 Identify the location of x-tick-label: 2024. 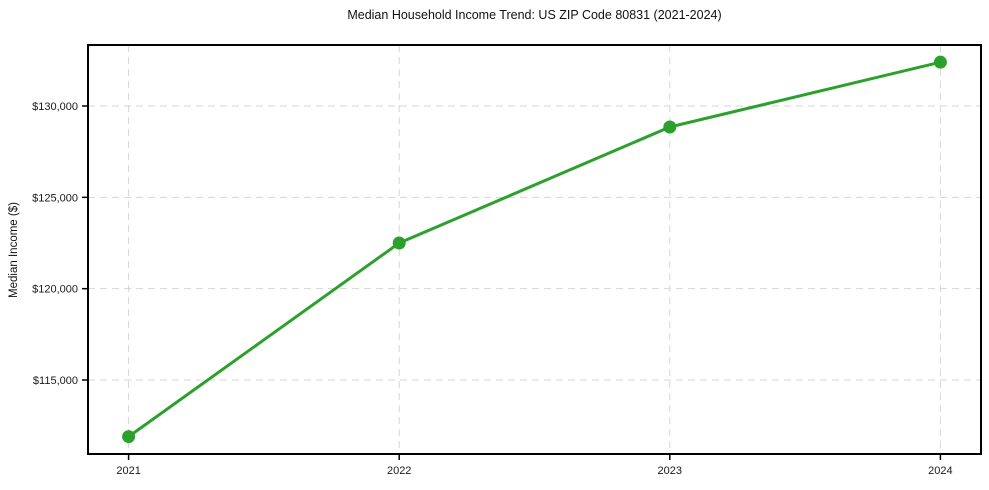
(940, 471).